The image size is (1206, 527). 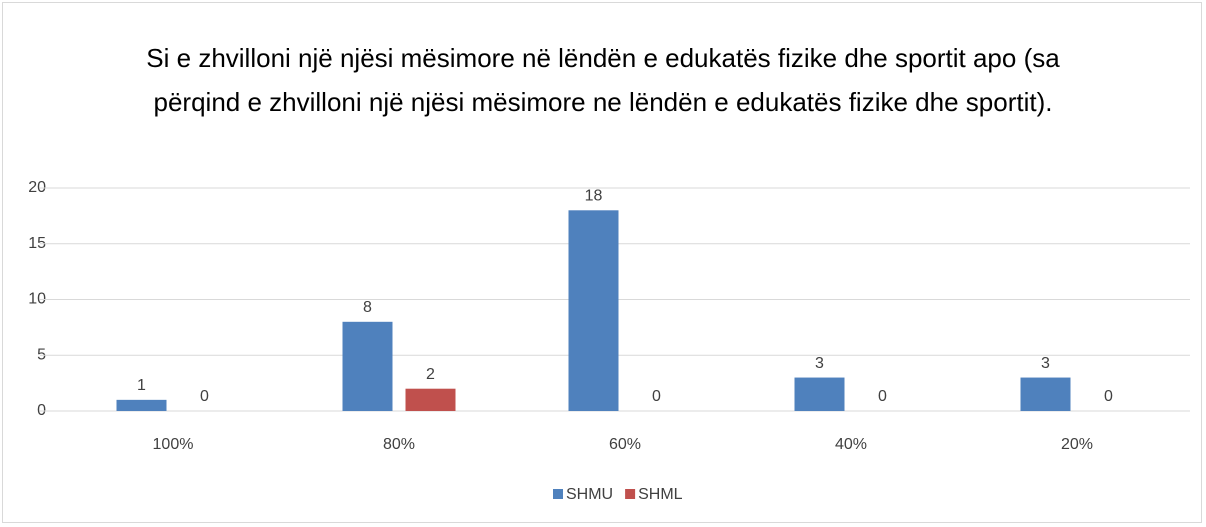 I want to click on legend-label: SHML, so click(x=660, y=494).